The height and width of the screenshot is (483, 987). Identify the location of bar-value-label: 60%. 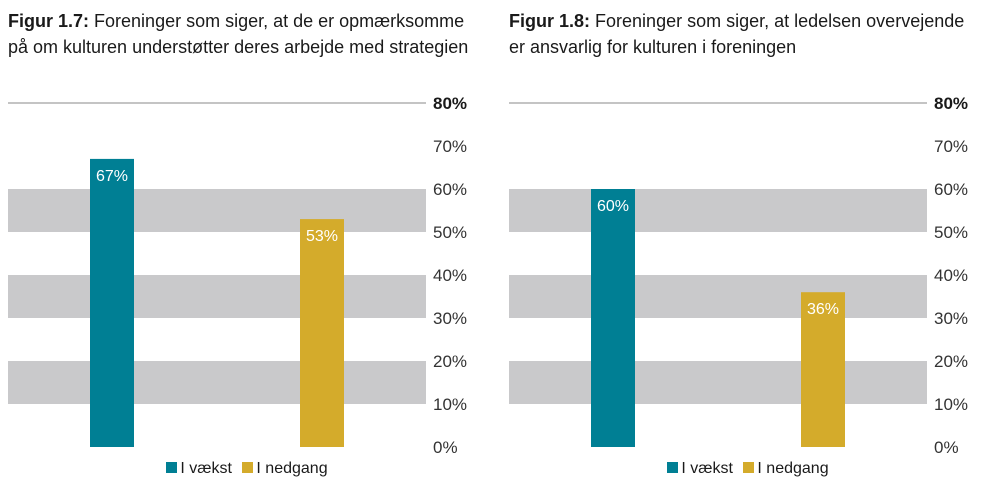
(613, 206).